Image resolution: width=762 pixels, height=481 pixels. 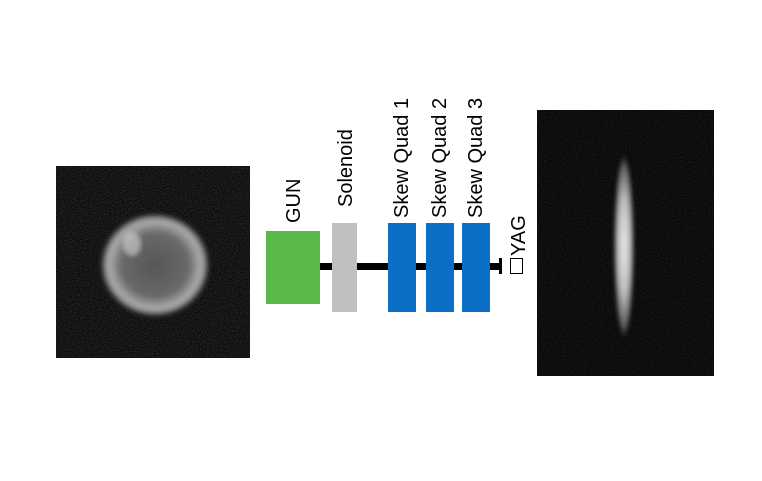 I want to click on input-beam-image, so click(x=153, y=262).